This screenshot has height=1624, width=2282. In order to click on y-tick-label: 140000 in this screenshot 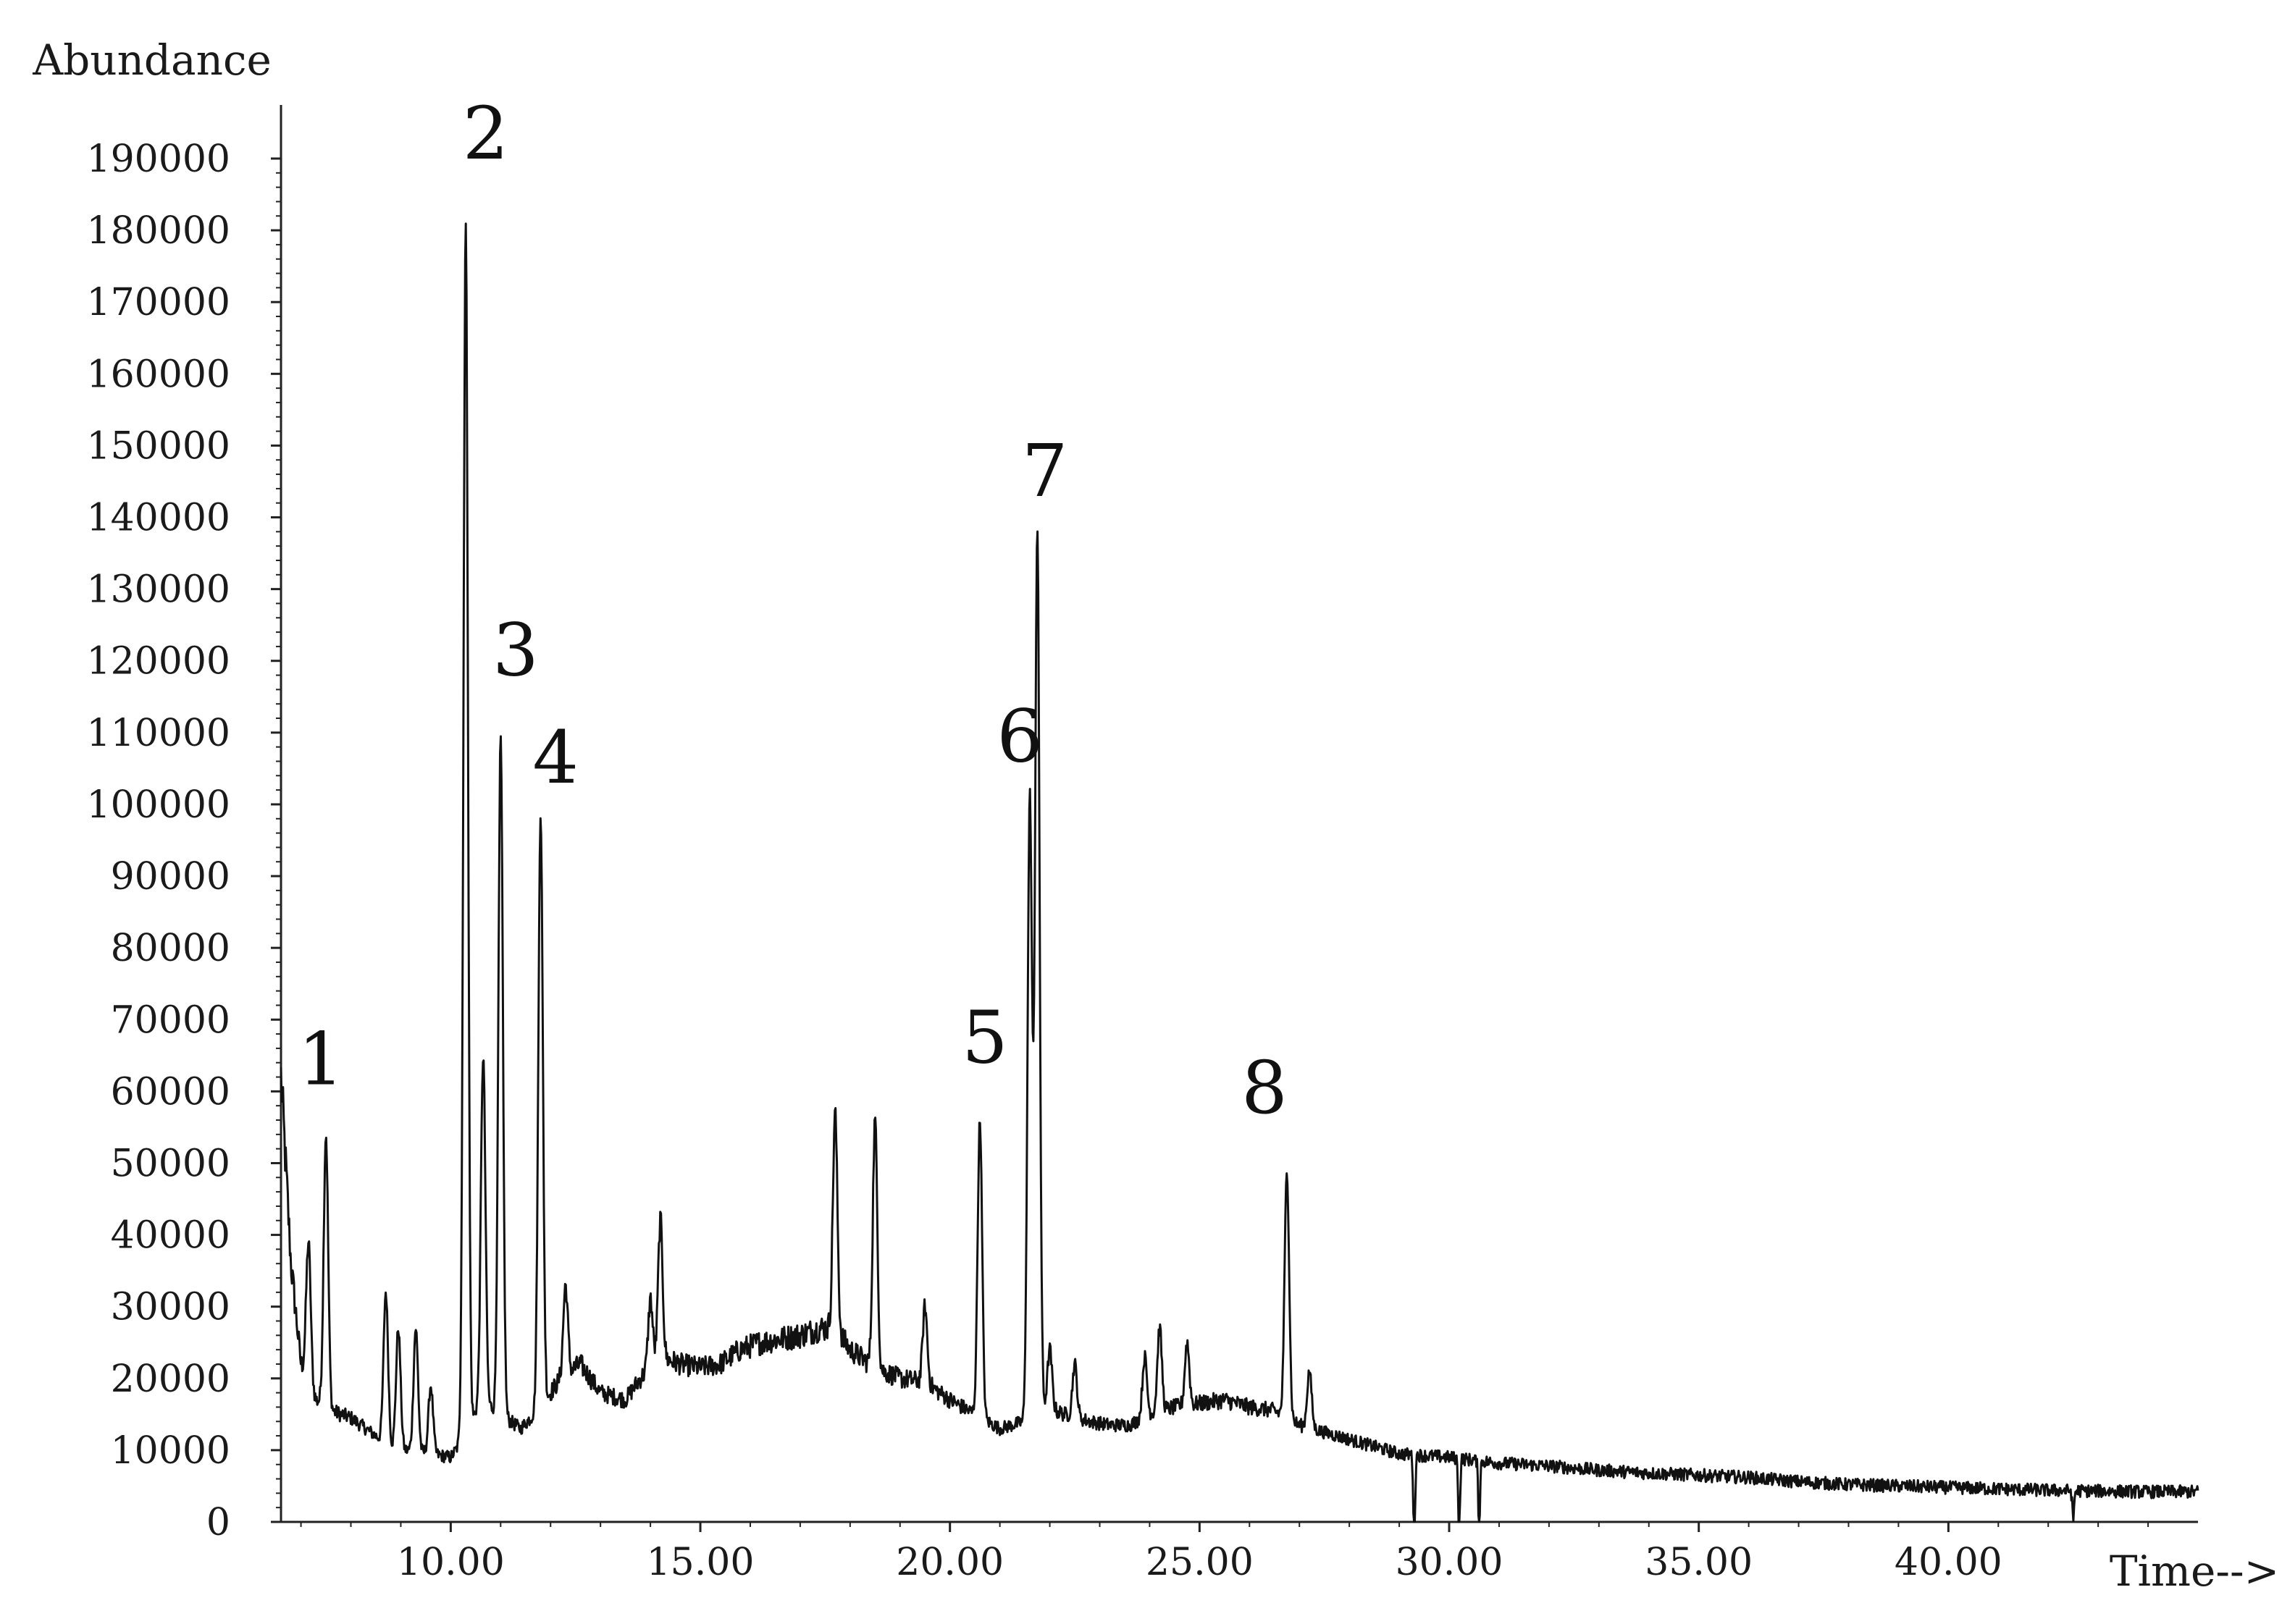, I will do `click(158, 518)`.